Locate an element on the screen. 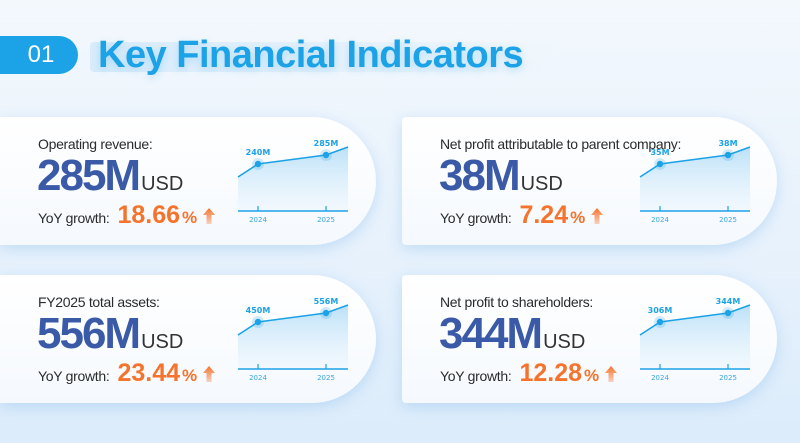 This screenshot has width=800, height=443. section-header: 01 Key Financial Indicators is located at coordinates (262, 54).